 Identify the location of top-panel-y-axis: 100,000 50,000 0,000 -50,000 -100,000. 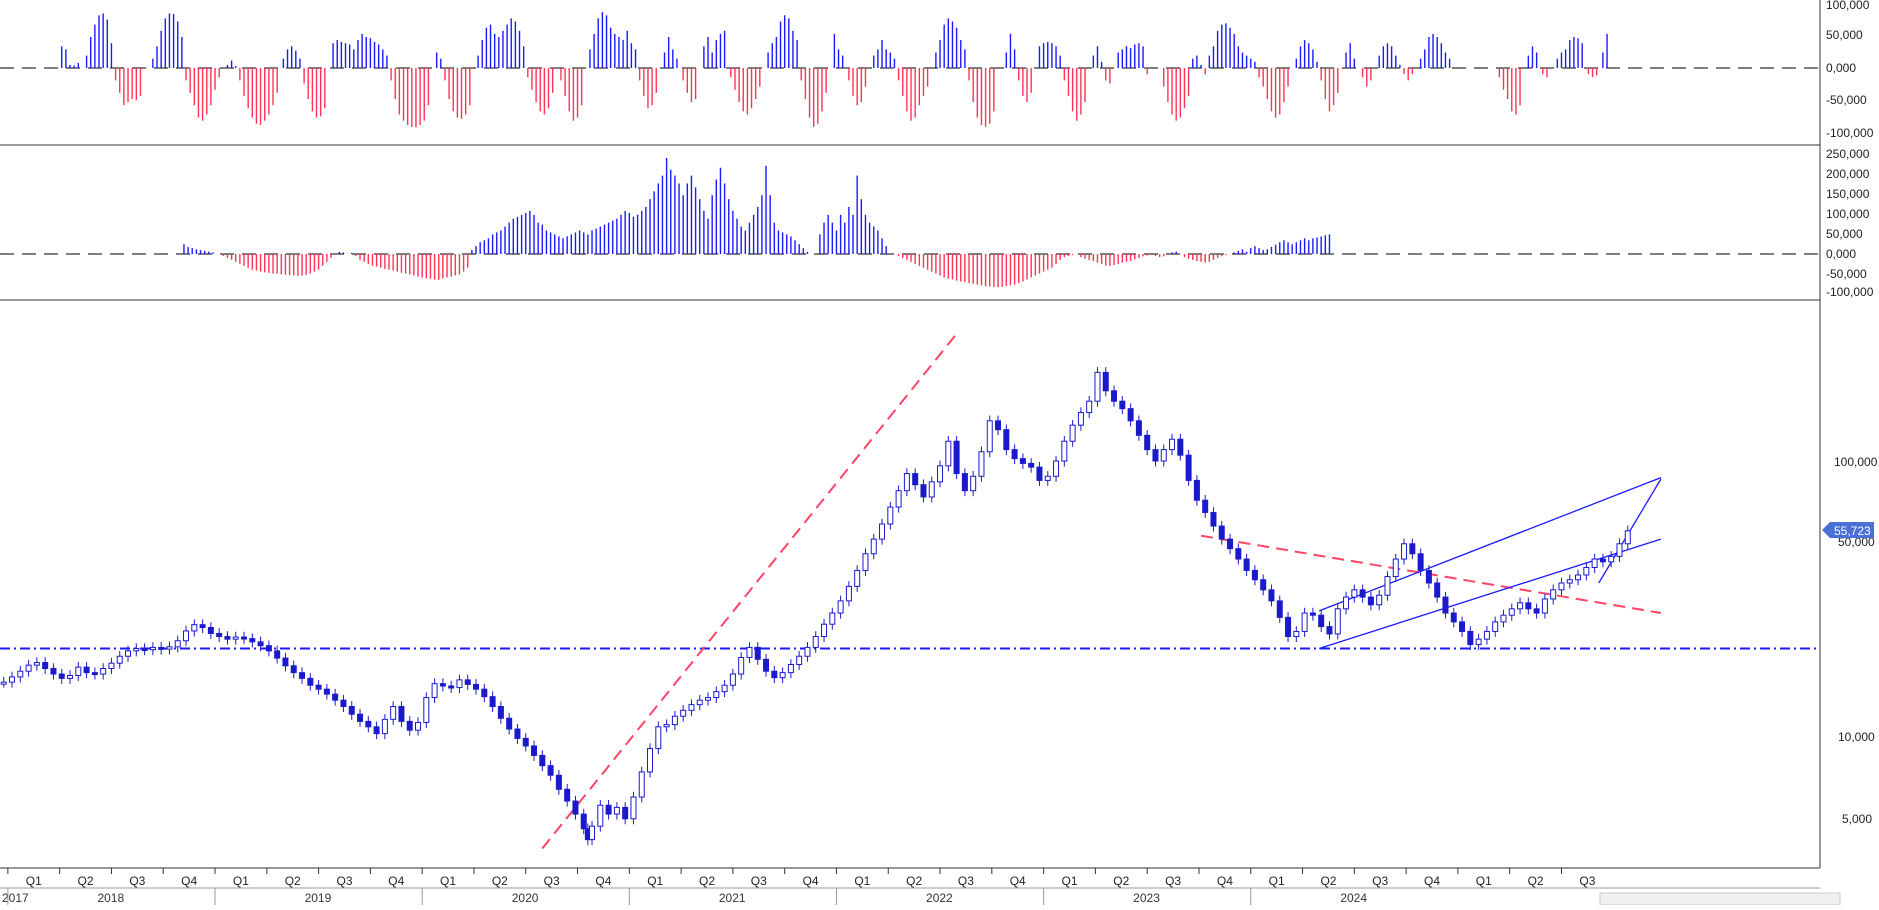
(1850, 70).